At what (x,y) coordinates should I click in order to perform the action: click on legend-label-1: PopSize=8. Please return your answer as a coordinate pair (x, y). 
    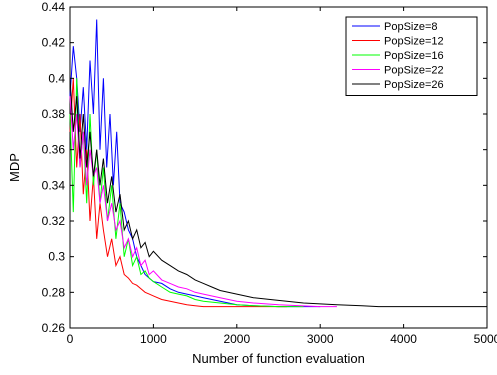
    Looking at the image, I should click on (411, 27).